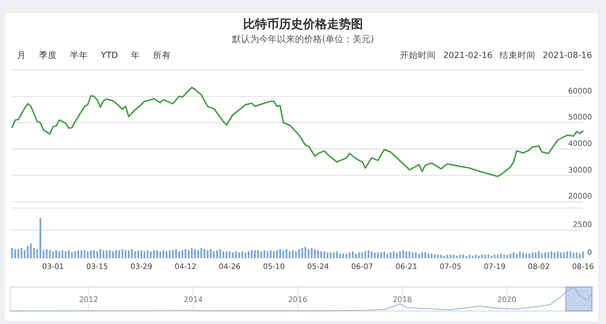 The width and height of the screenshot is (606, 324). I want to click on text: 开始时间, so click(418, 55).